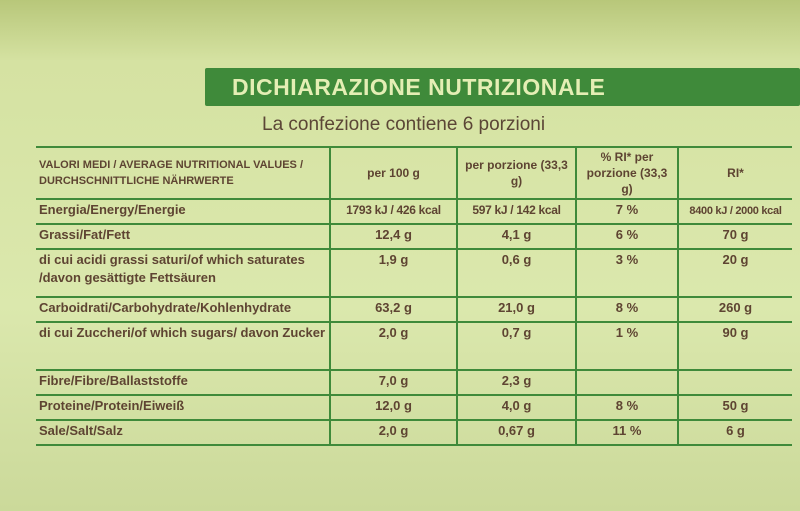 The width and height of the screenshot is (800, 511). I want to click on value-cell: 11 %, so click(626, 432).